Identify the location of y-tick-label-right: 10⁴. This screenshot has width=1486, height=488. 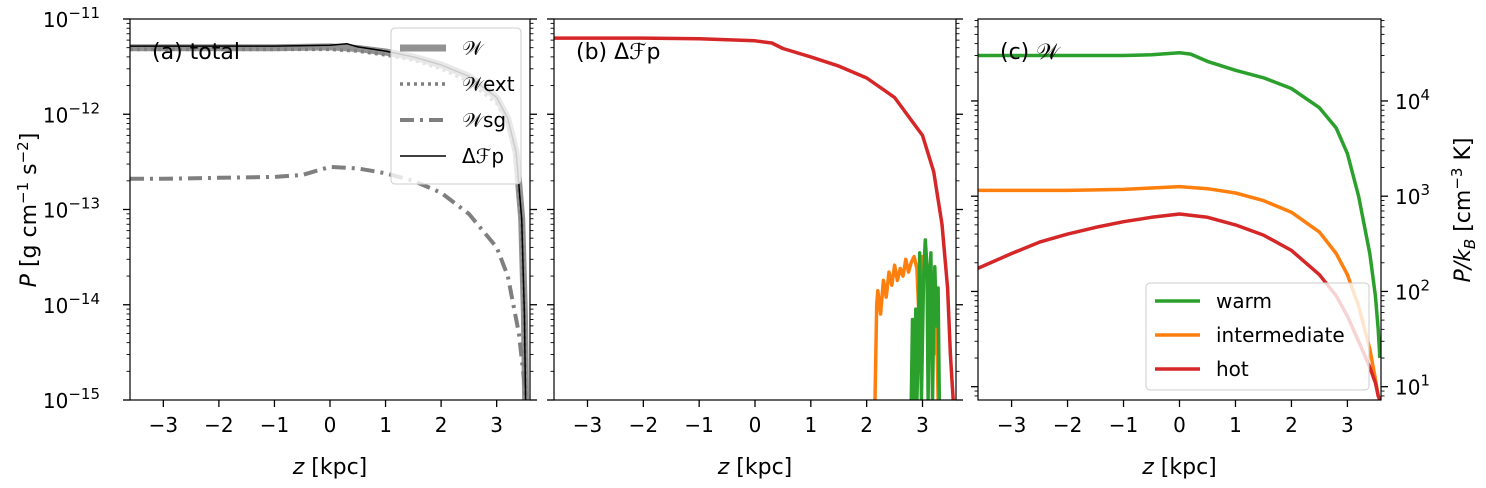
(1412, 100).